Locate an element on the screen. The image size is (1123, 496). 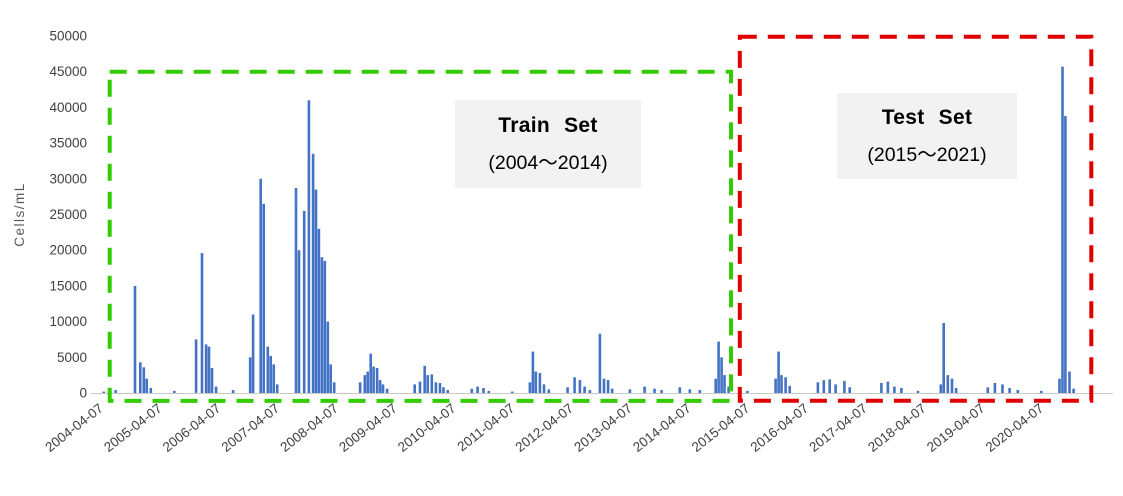
y-tick-label: 40000 is located at coordinates (68, 107).